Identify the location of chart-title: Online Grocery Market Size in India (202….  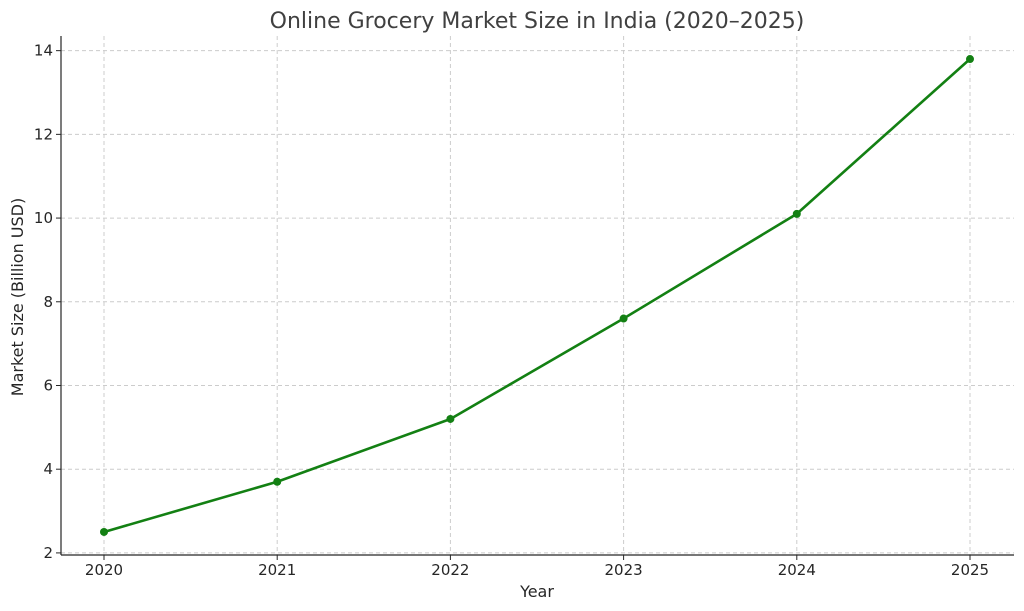
(537, 21).